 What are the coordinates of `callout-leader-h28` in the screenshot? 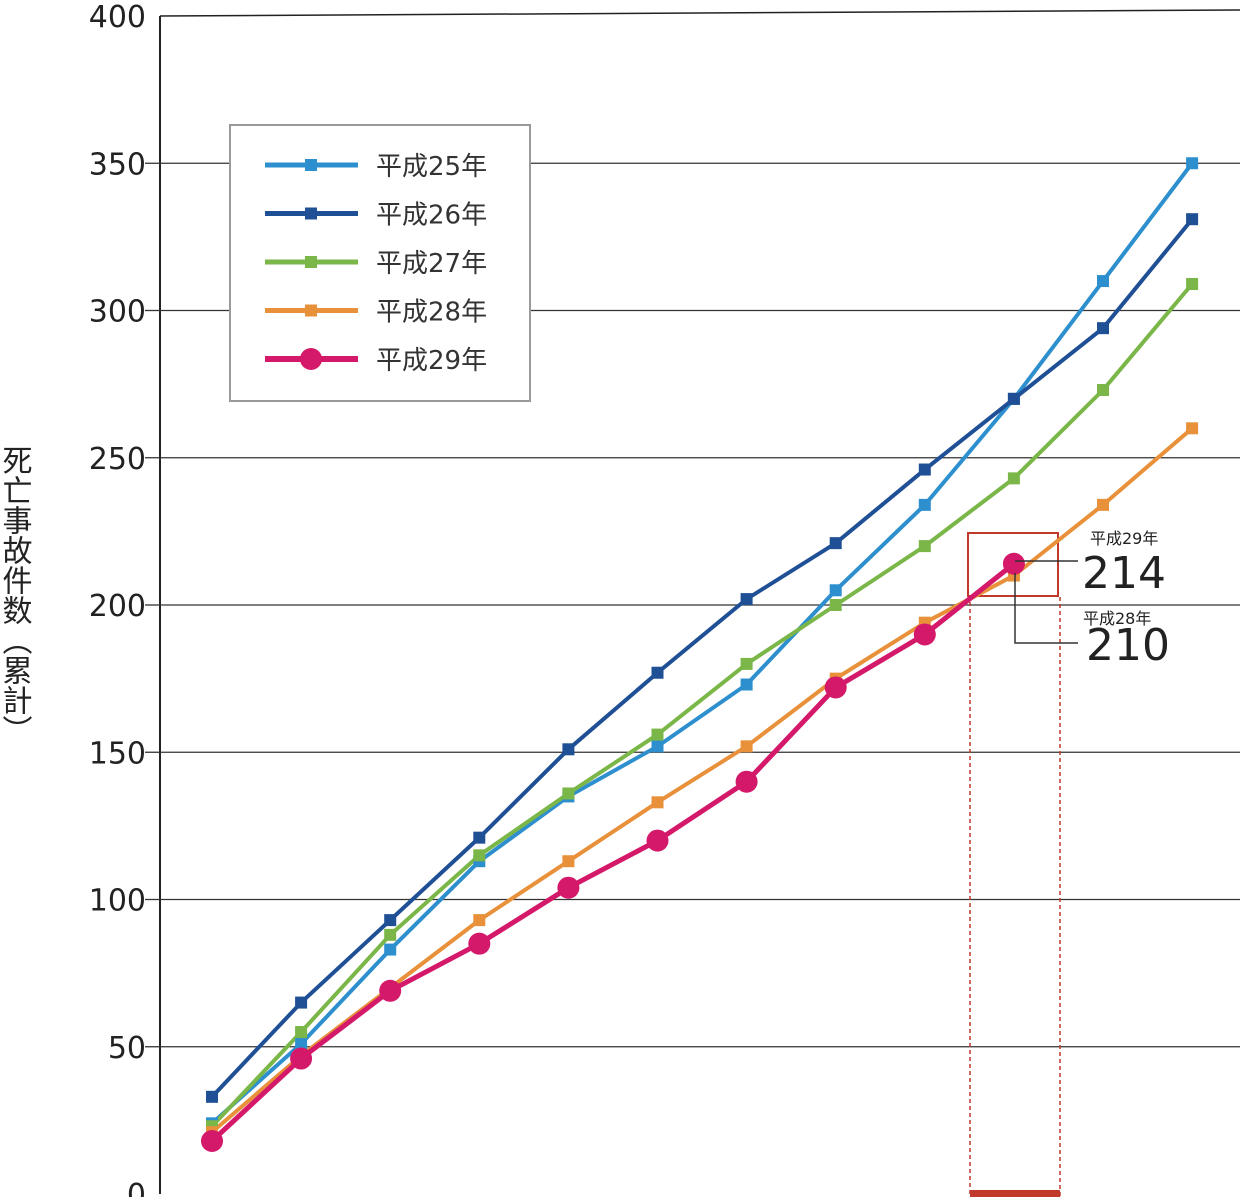 It's located at (1046, 608).